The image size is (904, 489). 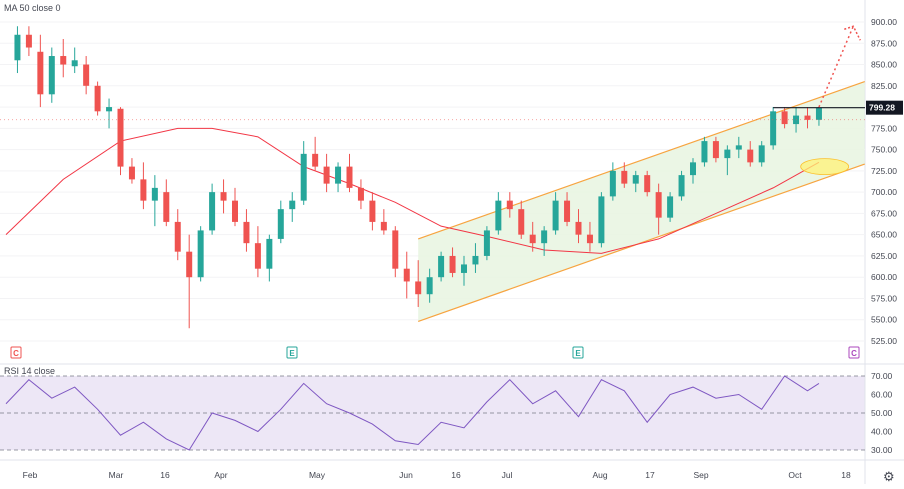 What do you see at coordinates (884, 65) in the screenshot?
I see `price-tick-label: 850.00` at bounding box center [884, 65].